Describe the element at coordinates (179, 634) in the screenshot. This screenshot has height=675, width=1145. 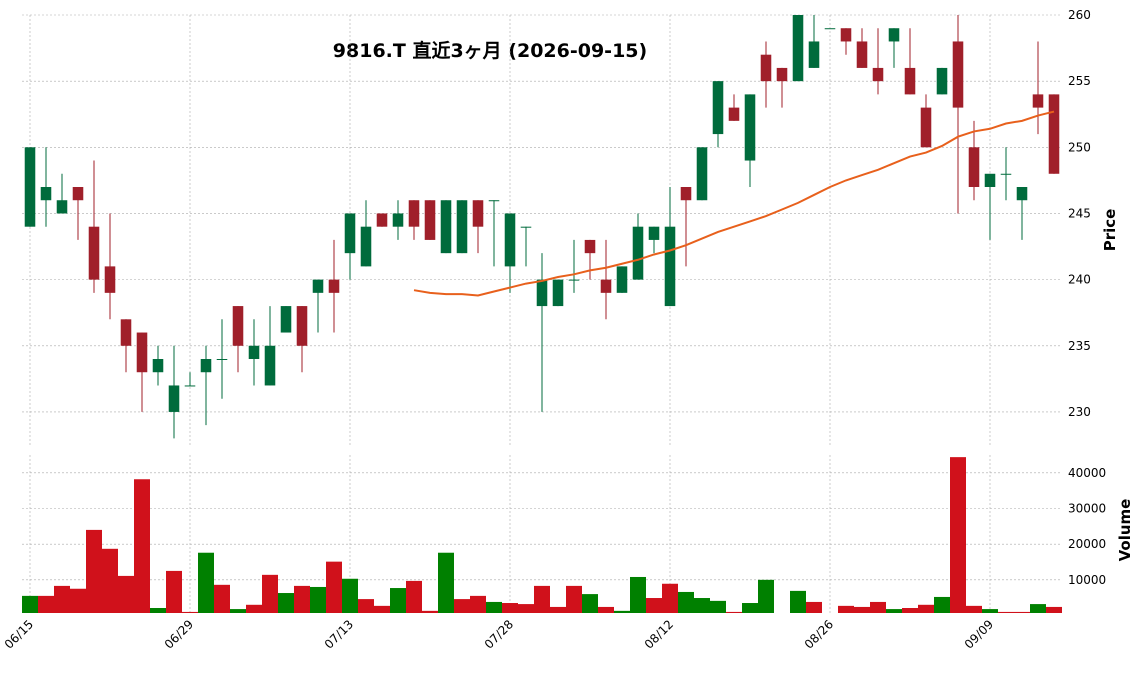
I see `x-tick-label: 06/29` at that location.